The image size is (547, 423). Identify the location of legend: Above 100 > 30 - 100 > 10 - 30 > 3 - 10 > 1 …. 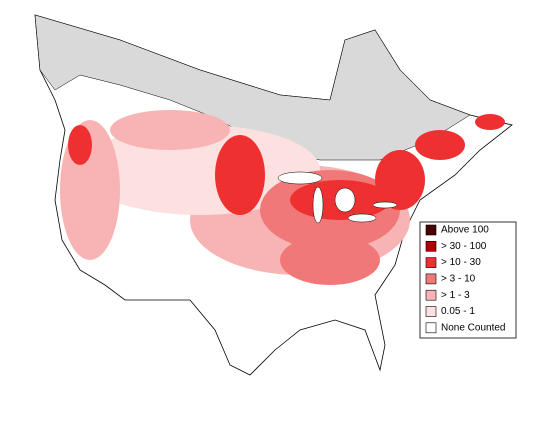
(468, 280).